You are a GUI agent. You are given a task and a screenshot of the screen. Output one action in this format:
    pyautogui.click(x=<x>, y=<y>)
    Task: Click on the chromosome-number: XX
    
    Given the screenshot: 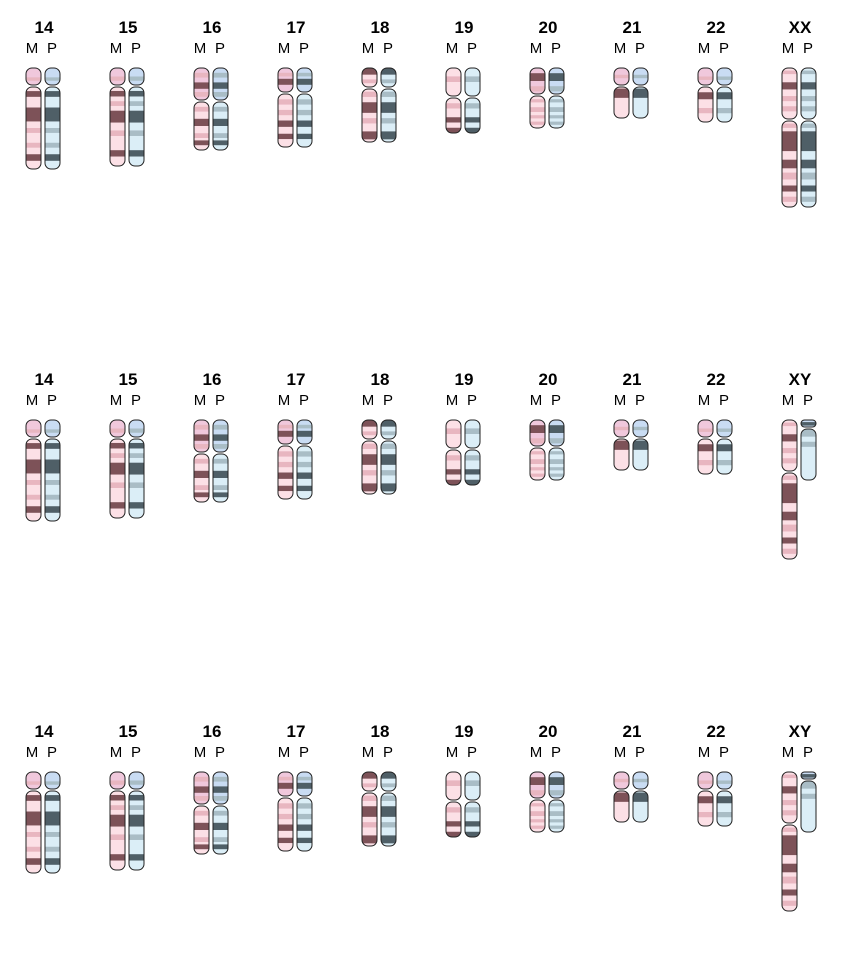 What is the action you would take?
    pyautogui.click(x=800, y=27)
    